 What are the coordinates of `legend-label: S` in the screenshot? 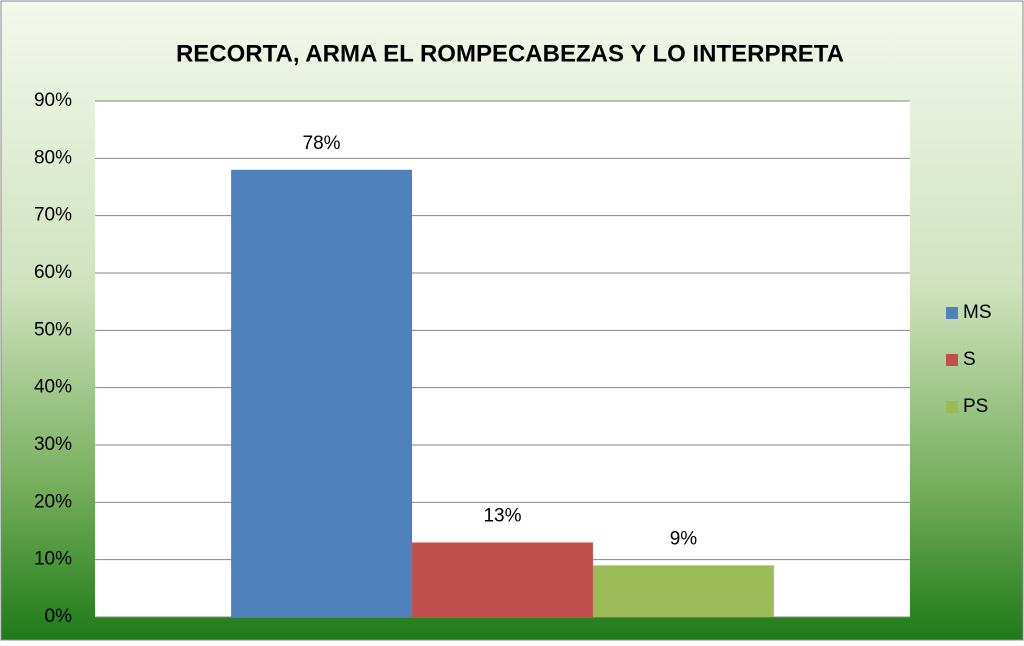 It's located at (969, 359).